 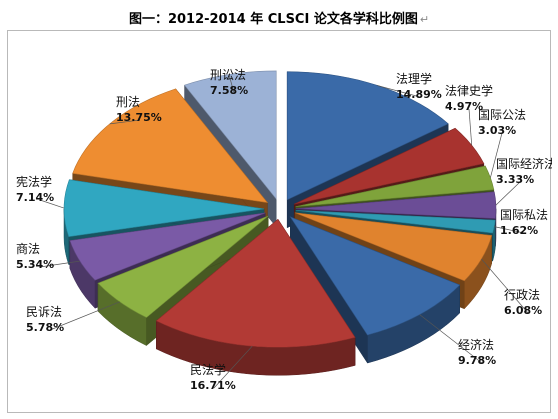 I want to click on chart-title: 图一：2012-2014 年 CLSCI 论文各学科比例图 ↵, so click(x=279, y=17).